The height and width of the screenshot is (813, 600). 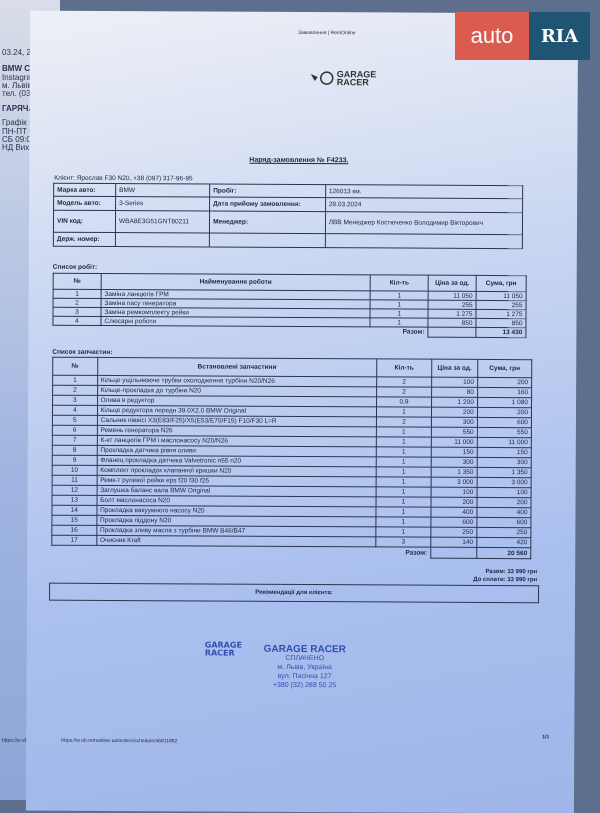 What do you see at coordinates (453, 512) in the screenshot?
I see `unit-price: 400` at bounding box center [453, 512].